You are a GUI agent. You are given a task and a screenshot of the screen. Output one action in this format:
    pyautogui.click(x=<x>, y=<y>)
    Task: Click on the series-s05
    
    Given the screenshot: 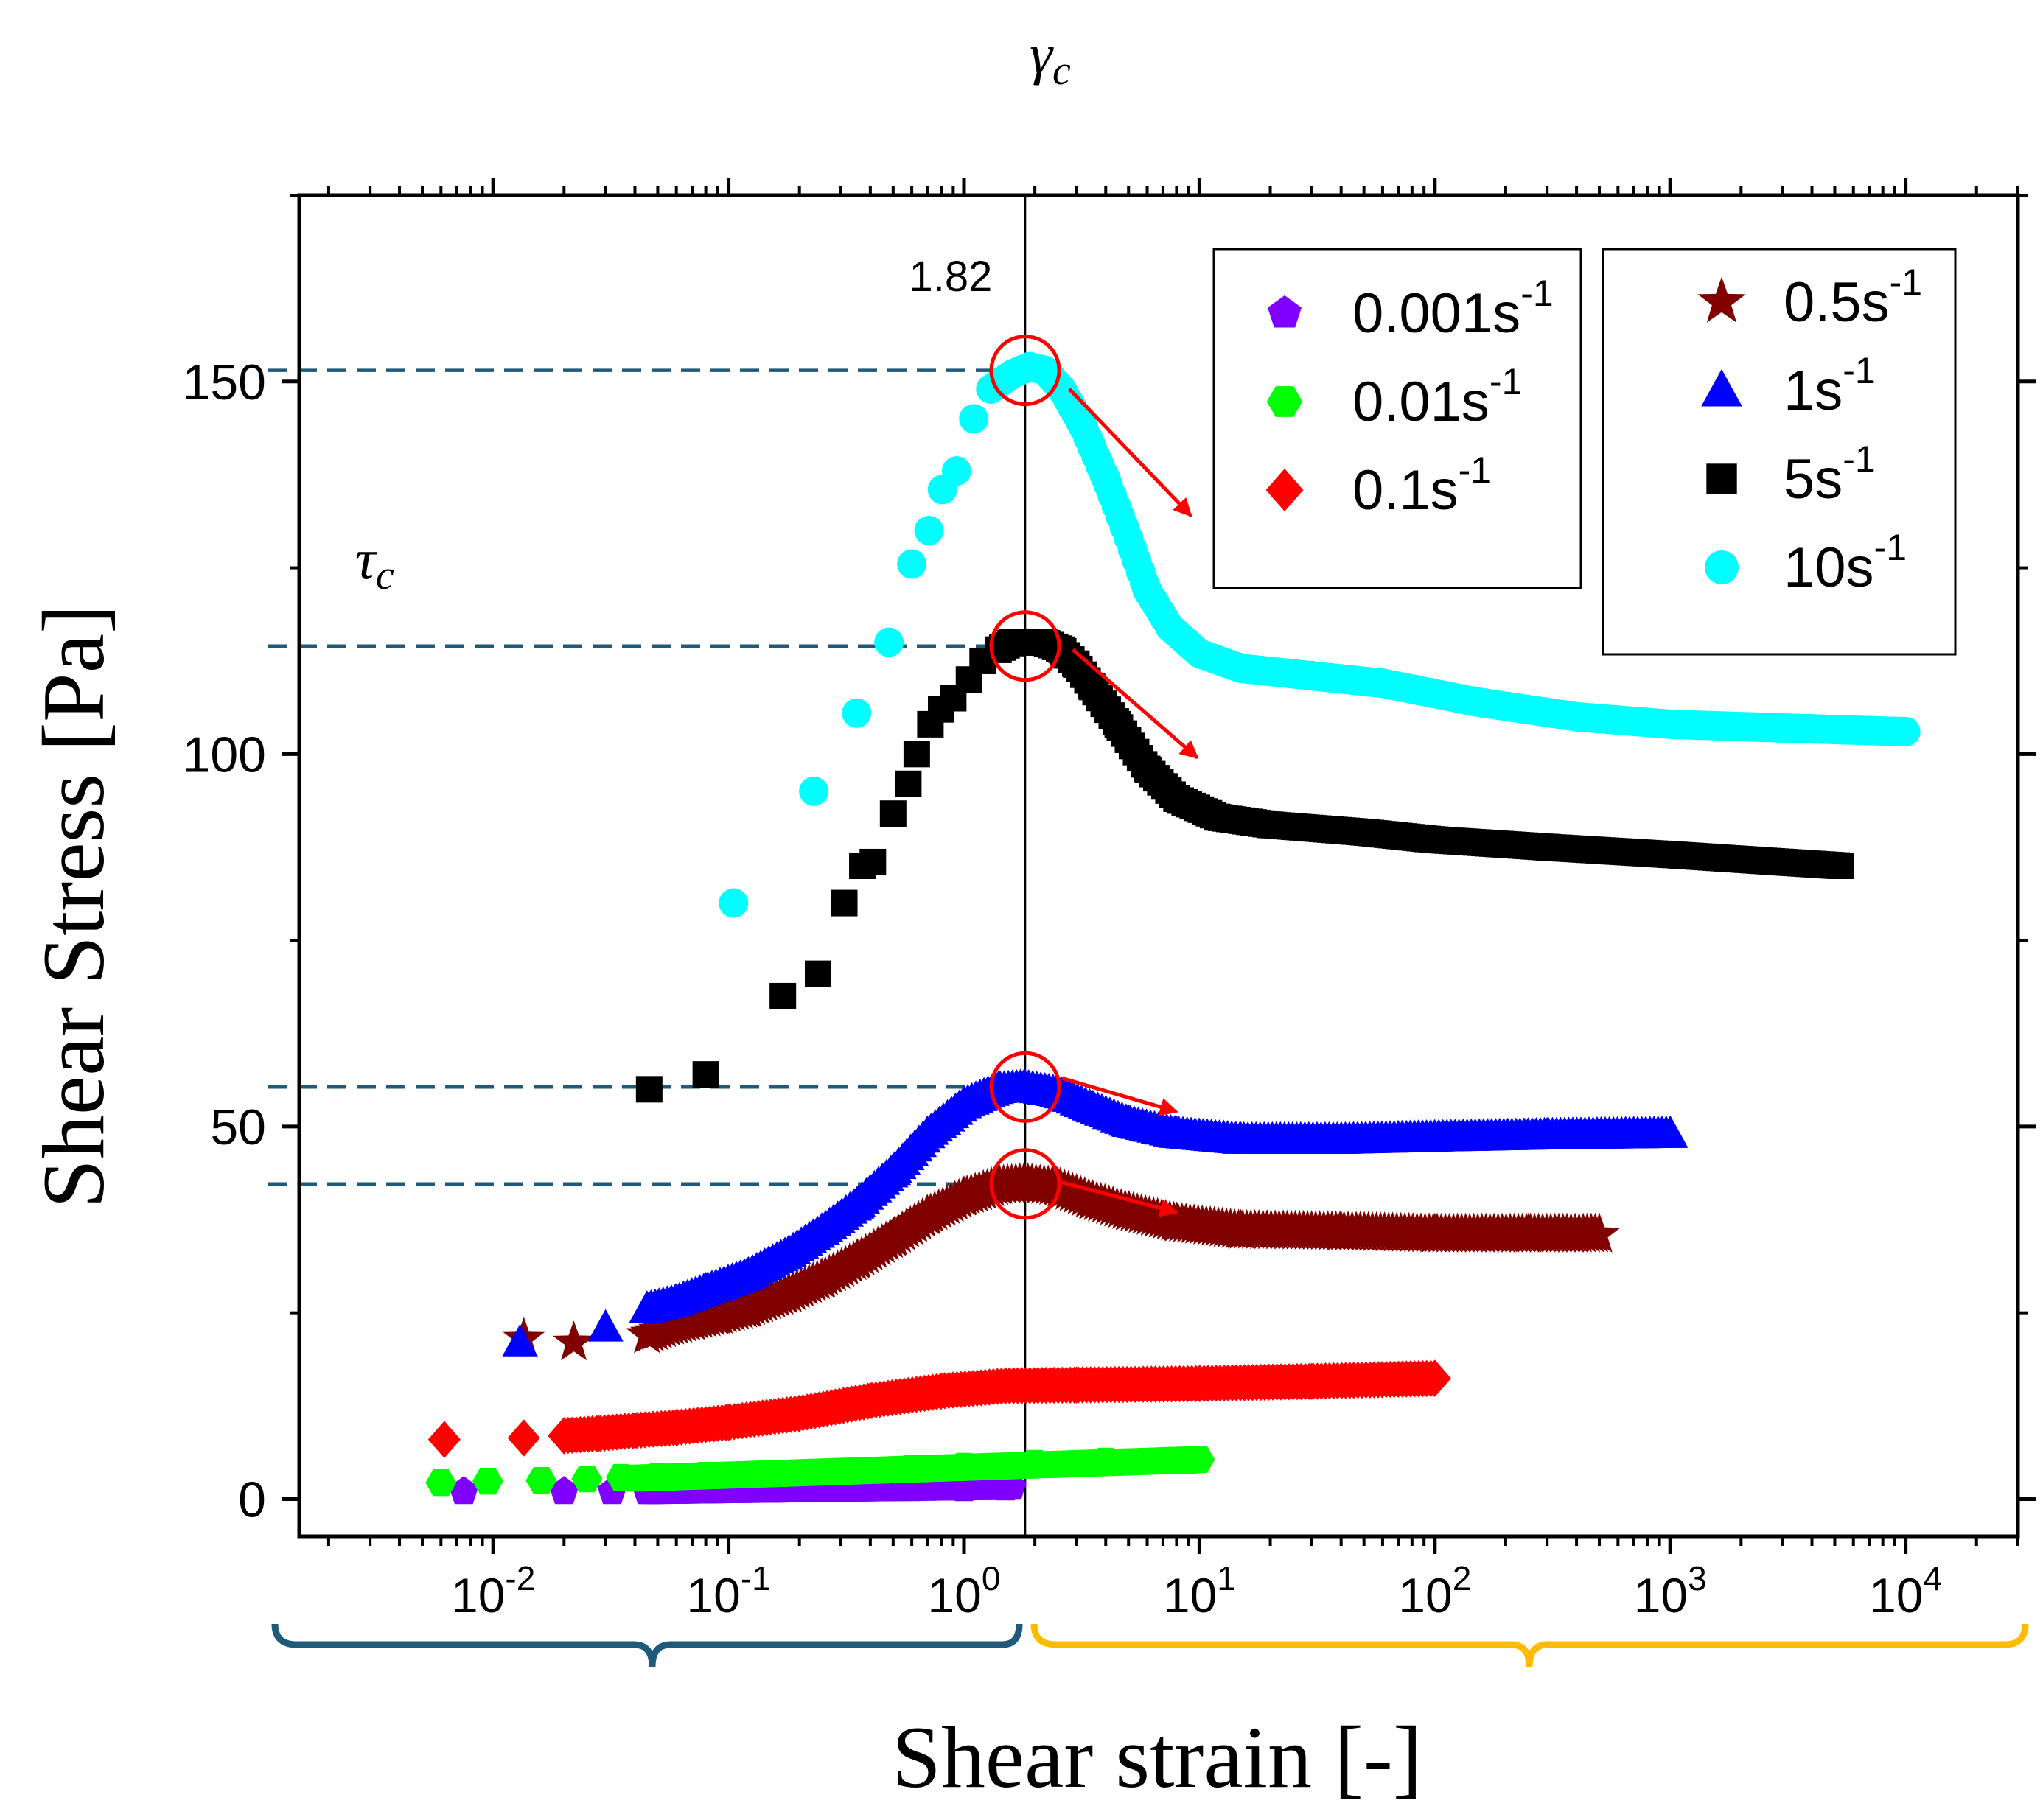 What is the action you would take?
    pyautogui.click(x=1062, y=1261)
    